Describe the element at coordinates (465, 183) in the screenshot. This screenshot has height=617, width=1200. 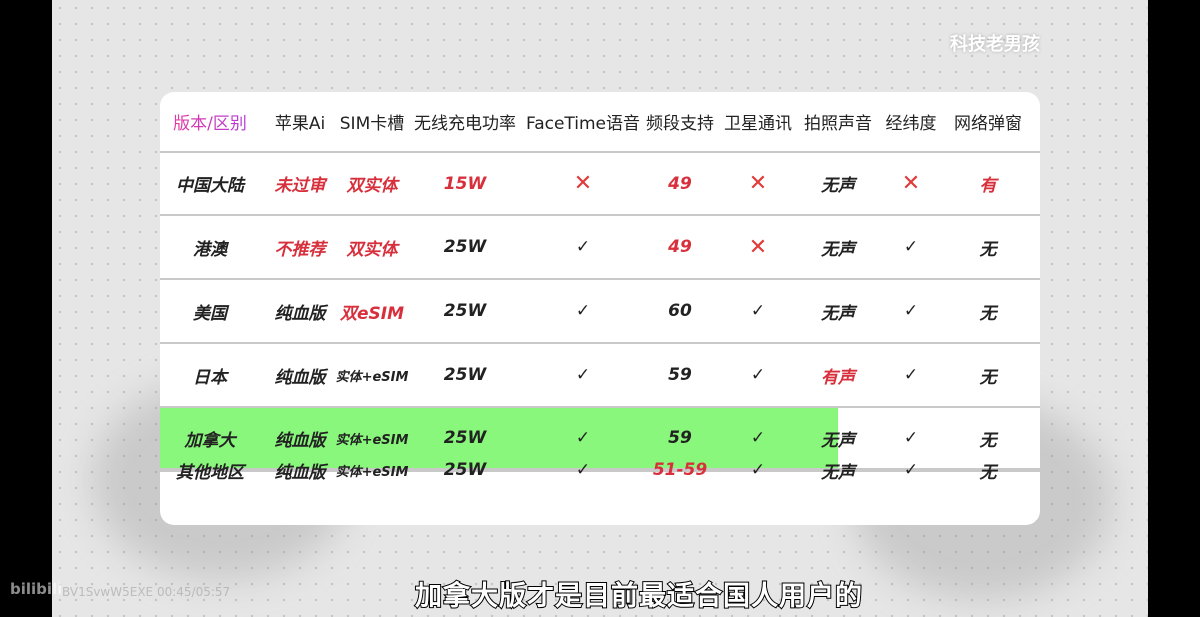
I see `table-cell: 15W` at that location.